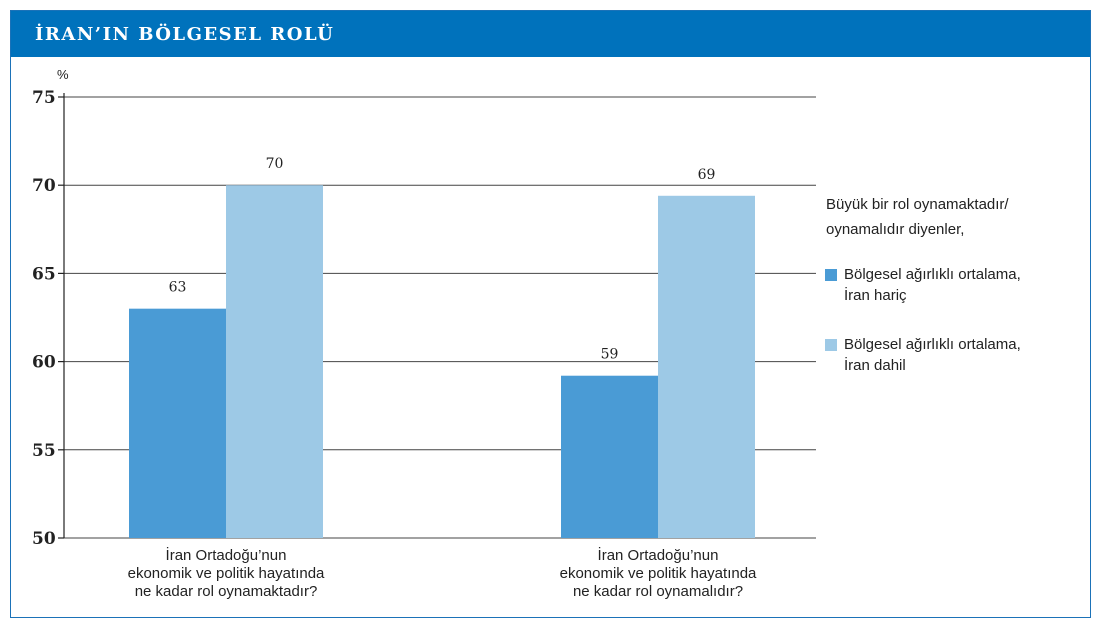 This screenshot has height=628, width=1103. What do you see at coordinates (831, 345) in the screenshot?
I see `legend-swatch-light` at bounding box center [831, 345].